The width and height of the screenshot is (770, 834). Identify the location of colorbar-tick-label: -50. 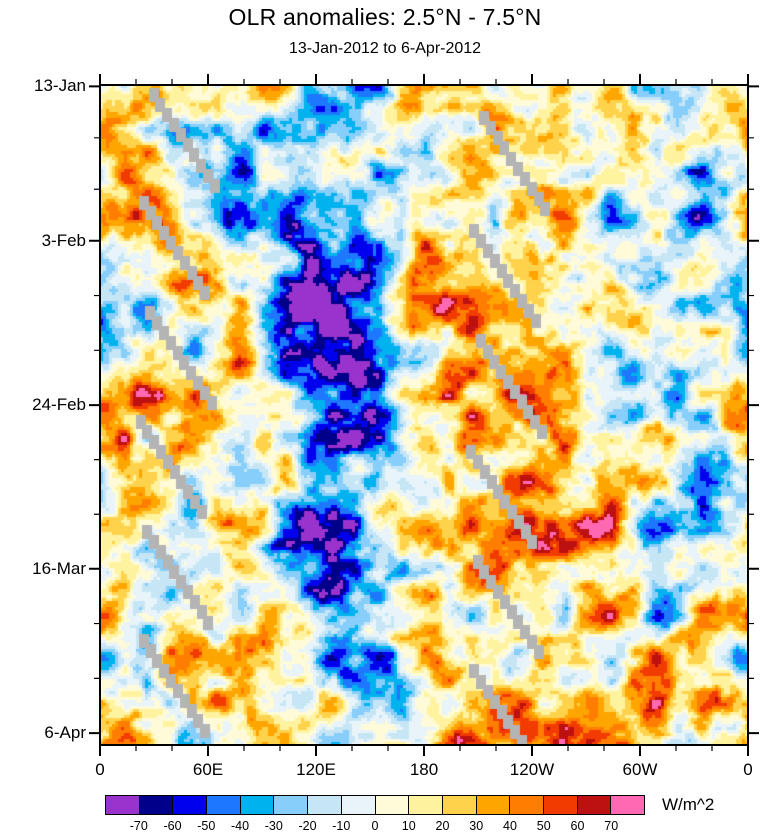
(206, 826).